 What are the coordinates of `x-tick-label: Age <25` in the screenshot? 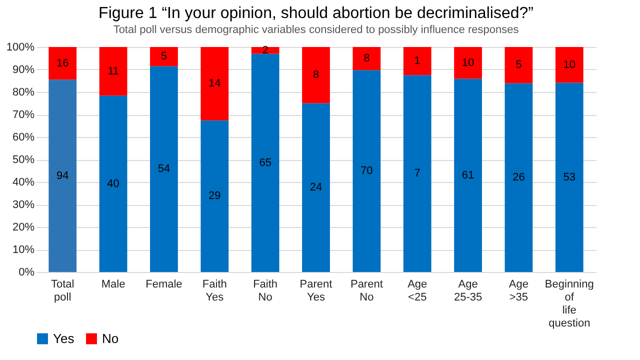 It's located at (418, 291).